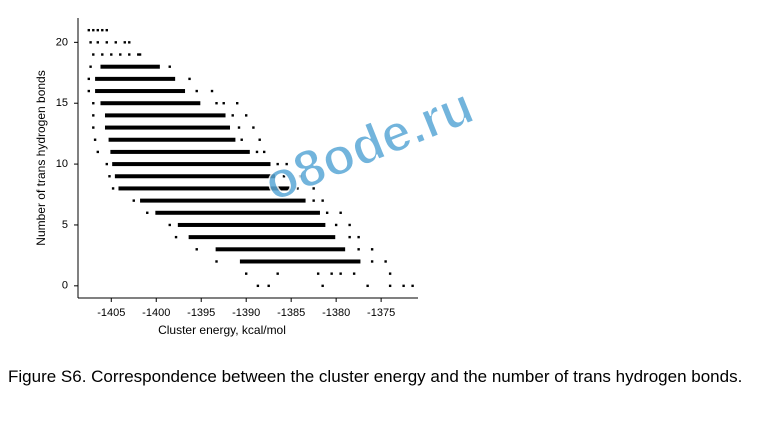 This screenshot has width=780, height=421. Describe the element at coordinates (201, 313) in the screenshot. I see `x-tick-label: -1395` at that location.